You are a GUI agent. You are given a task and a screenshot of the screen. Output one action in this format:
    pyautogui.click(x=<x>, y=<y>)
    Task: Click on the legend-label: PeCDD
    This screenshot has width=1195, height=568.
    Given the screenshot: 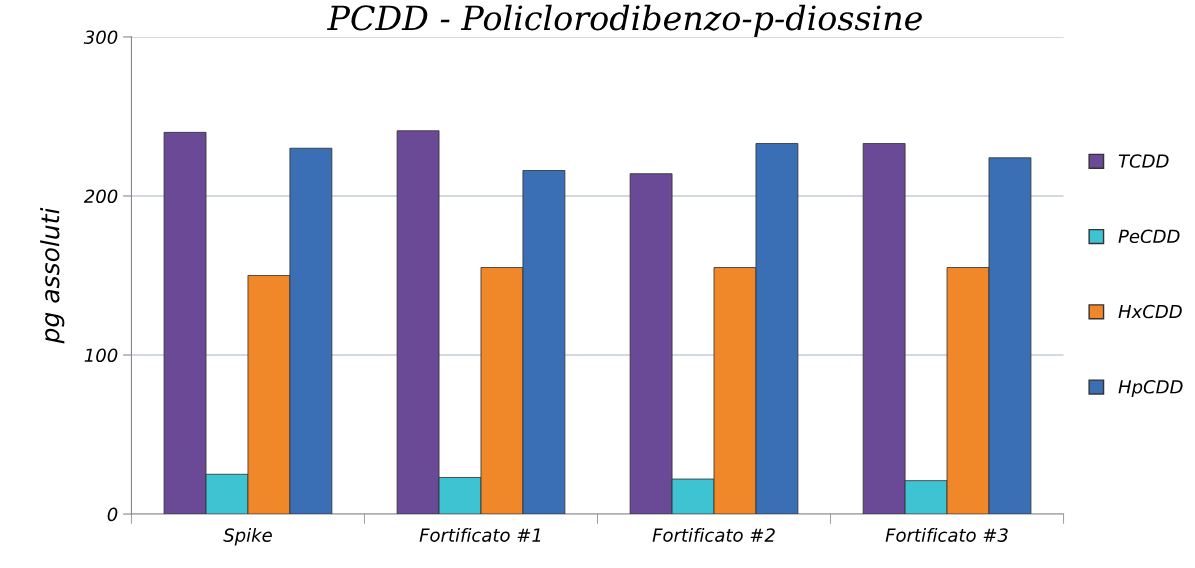 What is the action you would take?
    pyautogui.click(x=1149, y=236)
    